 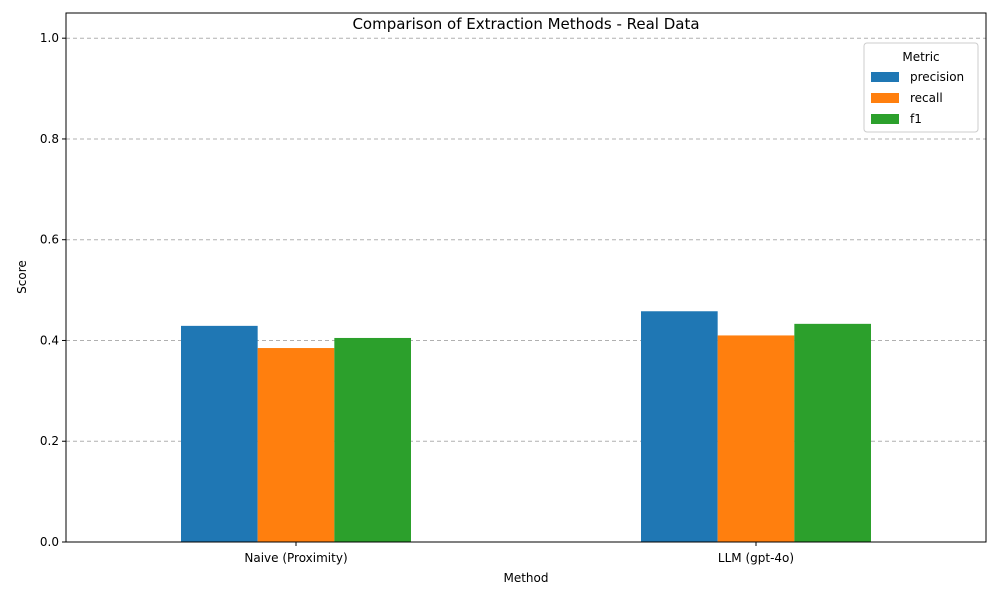 What do you see at coordinates (49, 38) in the screenshot?
I see `y-tick-label: 1.0` at bounding box center [49, 38].